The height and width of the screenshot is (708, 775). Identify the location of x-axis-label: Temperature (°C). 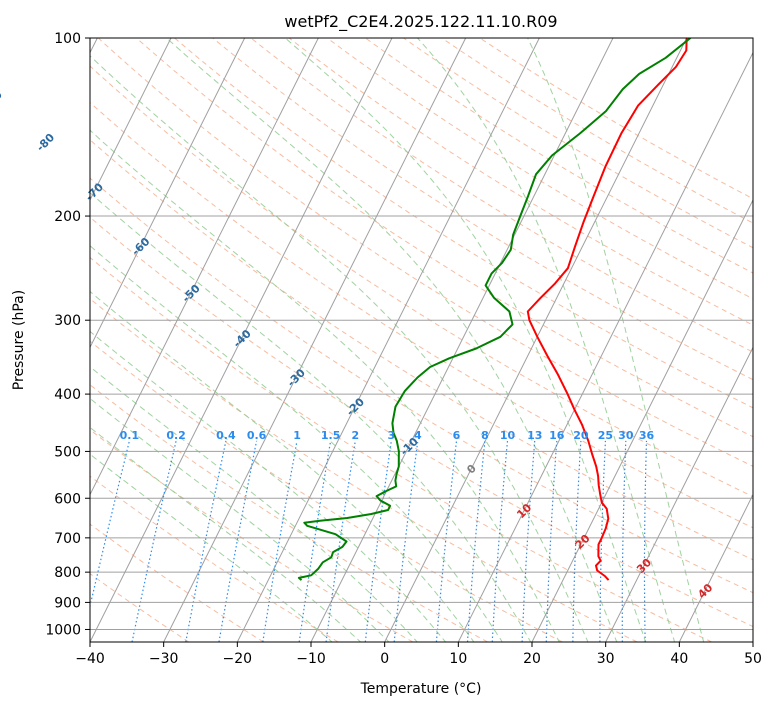
(421, 689).